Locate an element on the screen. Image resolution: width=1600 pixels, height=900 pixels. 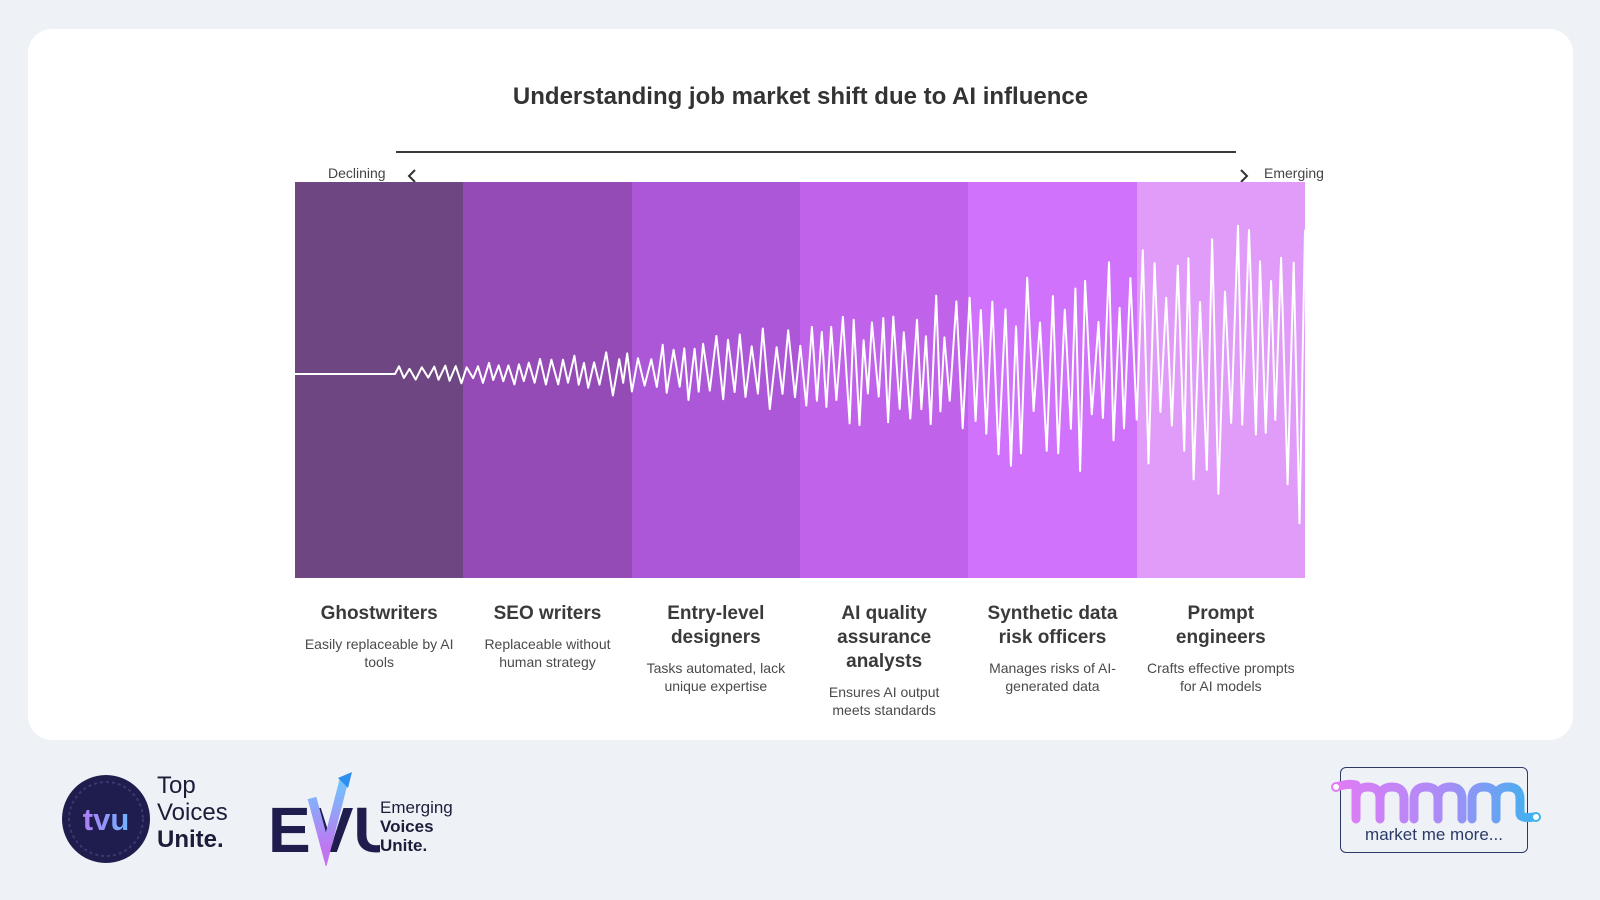
category-title: Ghostwriters is located at coordinates (379, 613).